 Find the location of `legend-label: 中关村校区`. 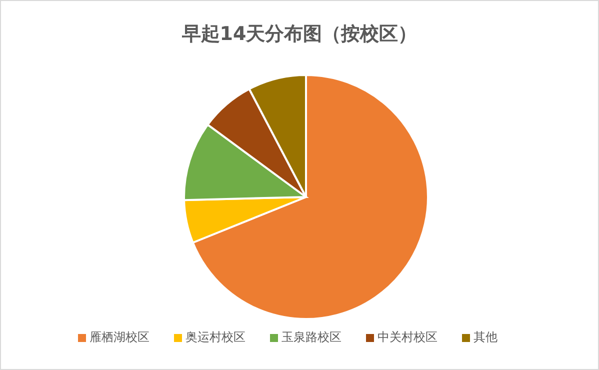

legend-label: 中关村校区 is located at coordinates (408, 337).